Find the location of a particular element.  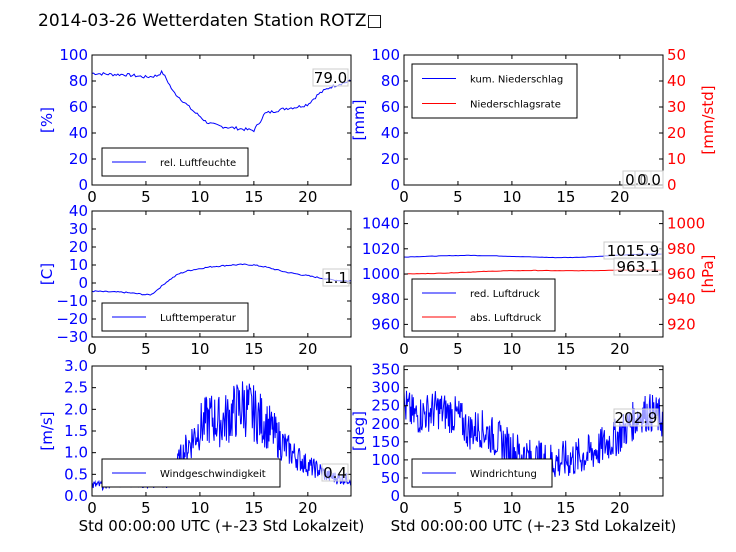

y-tick-label: 30 is located at coordinates (78, 229).